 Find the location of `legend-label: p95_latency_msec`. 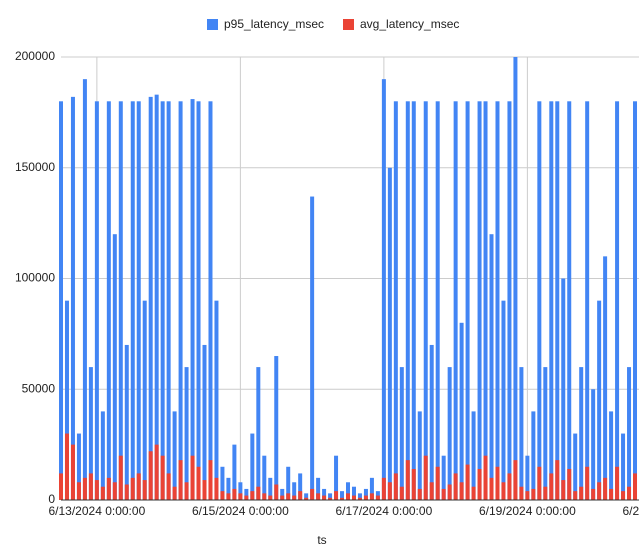

legend-label: p95_latency_msec is located at coordinates (274, 24).